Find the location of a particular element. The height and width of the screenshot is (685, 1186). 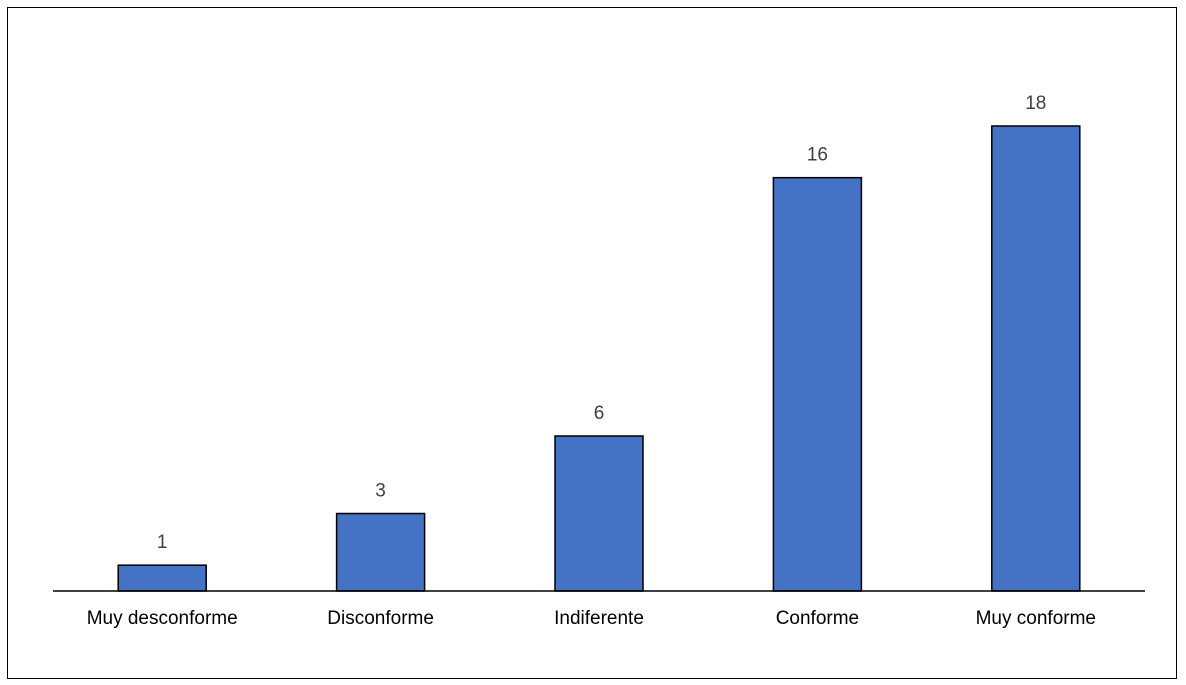

bar-disconforme is located at coordinates (380, 552).